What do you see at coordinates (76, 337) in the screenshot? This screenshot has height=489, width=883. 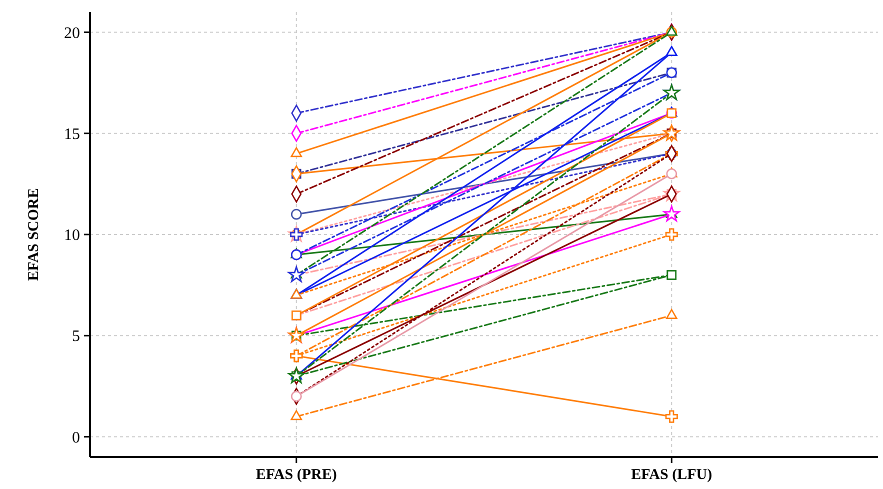 I see `y-tick-label: 5` at bounding box center [76, 337].